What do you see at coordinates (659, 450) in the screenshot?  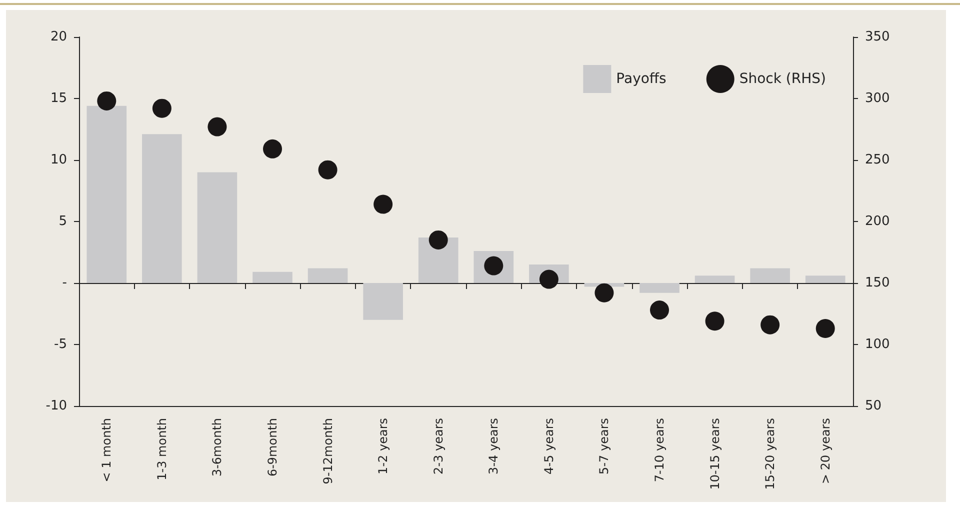 I see `x-tick-label: 7-10 years` at bounding box center [659, 450].